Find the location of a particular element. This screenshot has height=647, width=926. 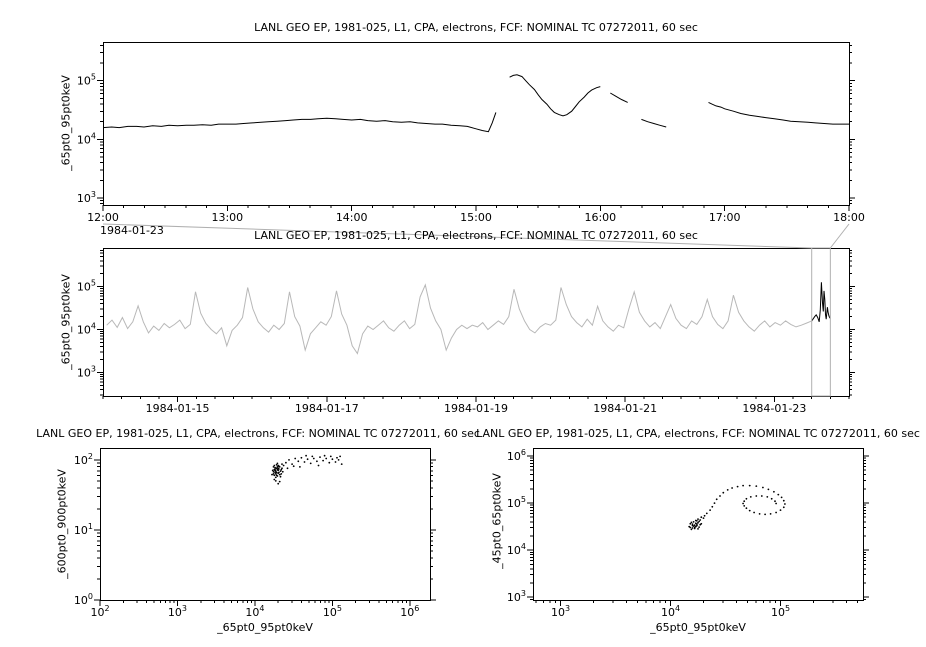

tick-label: 12:00 is located at coordinates (103, 217).